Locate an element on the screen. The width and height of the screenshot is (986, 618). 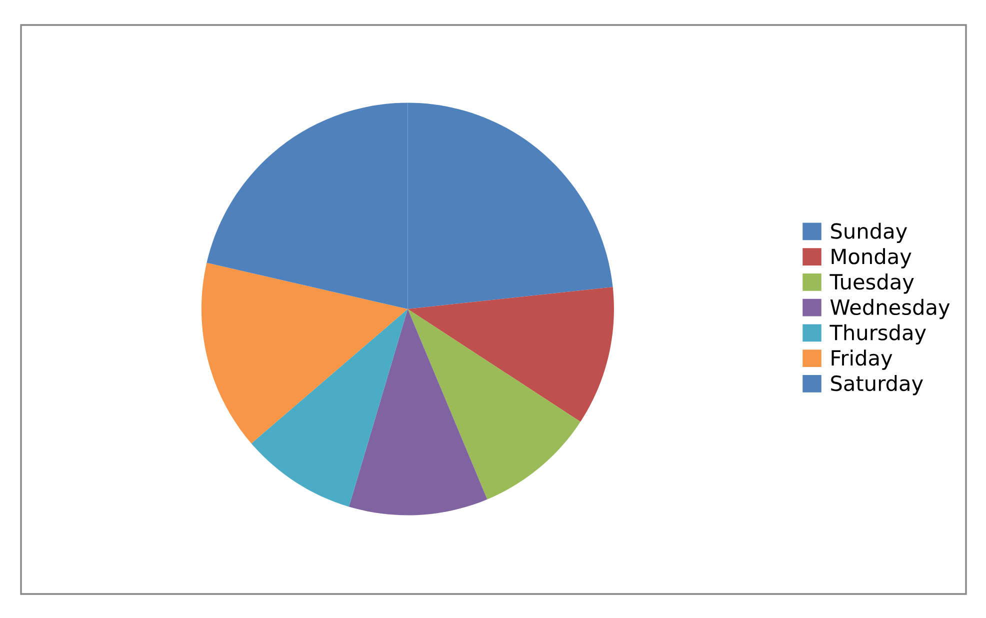
legend-label: Tuesday is located at coordinates (872, 284).